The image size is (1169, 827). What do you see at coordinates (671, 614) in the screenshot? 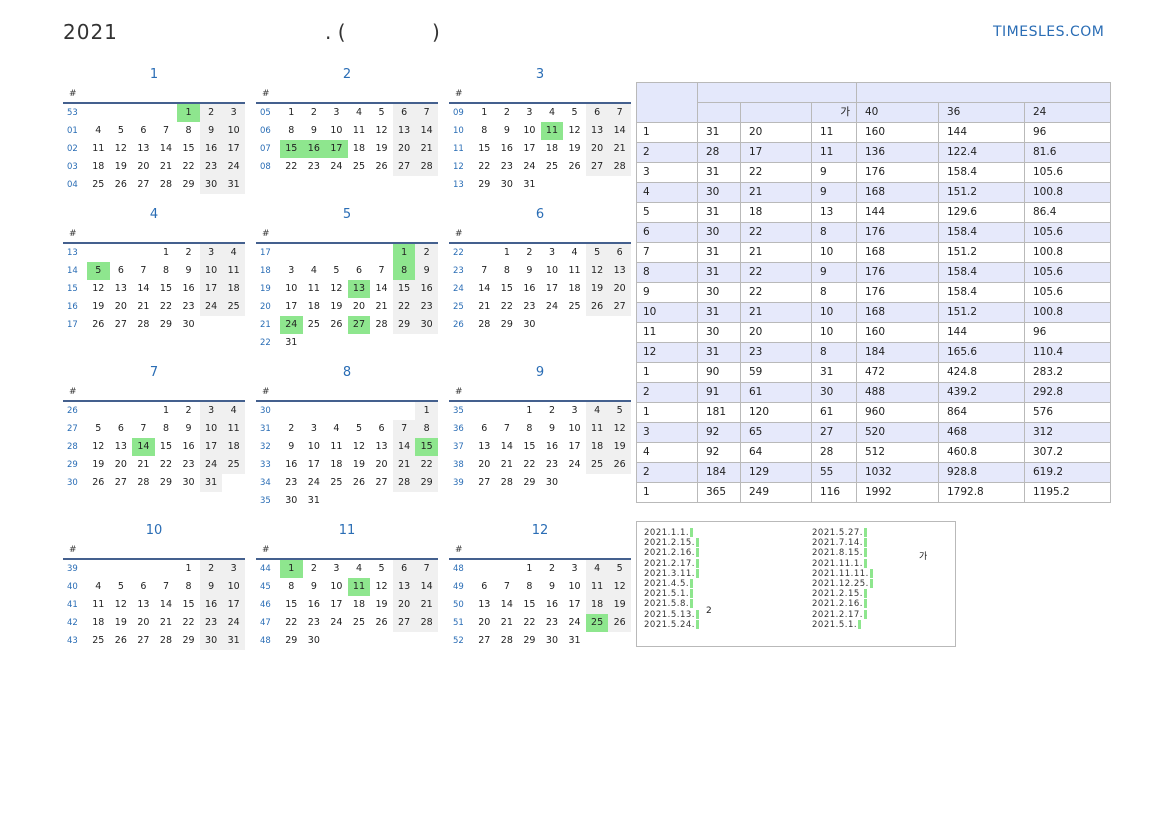
I see `holiday-entry: 2021.5.13.` at bounding box center [671, 614].